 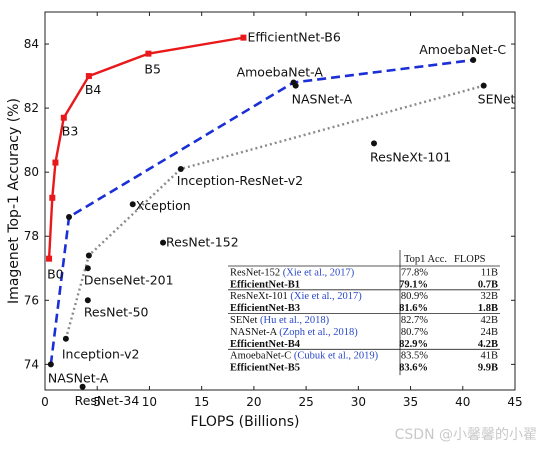 What do you see at coordinates (107, 400) in the screenshot?
I see `point-label: ResNet-34` at bounding box center [107, 400].